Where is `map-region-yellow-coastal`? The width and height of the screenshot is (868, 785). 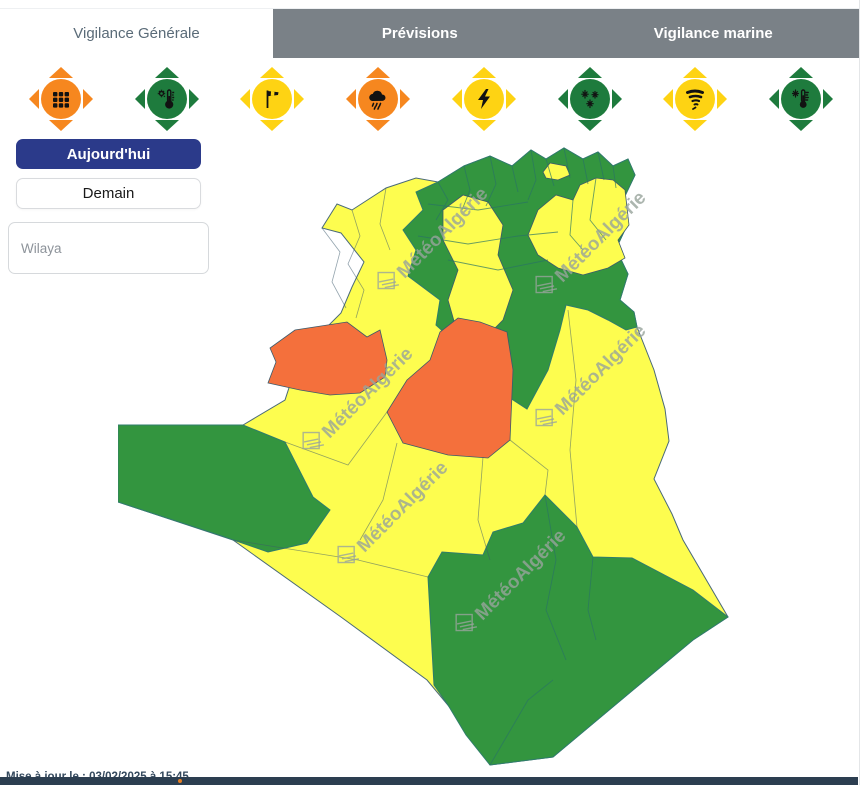
map-region-yellow-coastal is located at coordinates (556, 171).